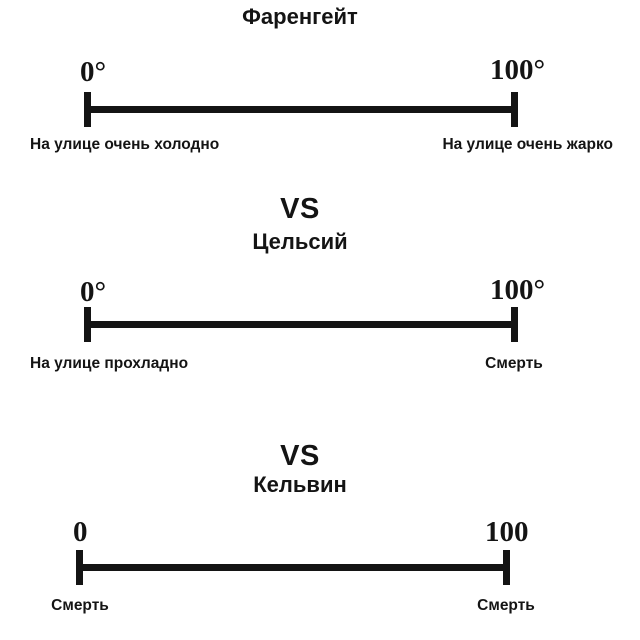  I want to click on scale-min-label: 0, so click(80, 532).